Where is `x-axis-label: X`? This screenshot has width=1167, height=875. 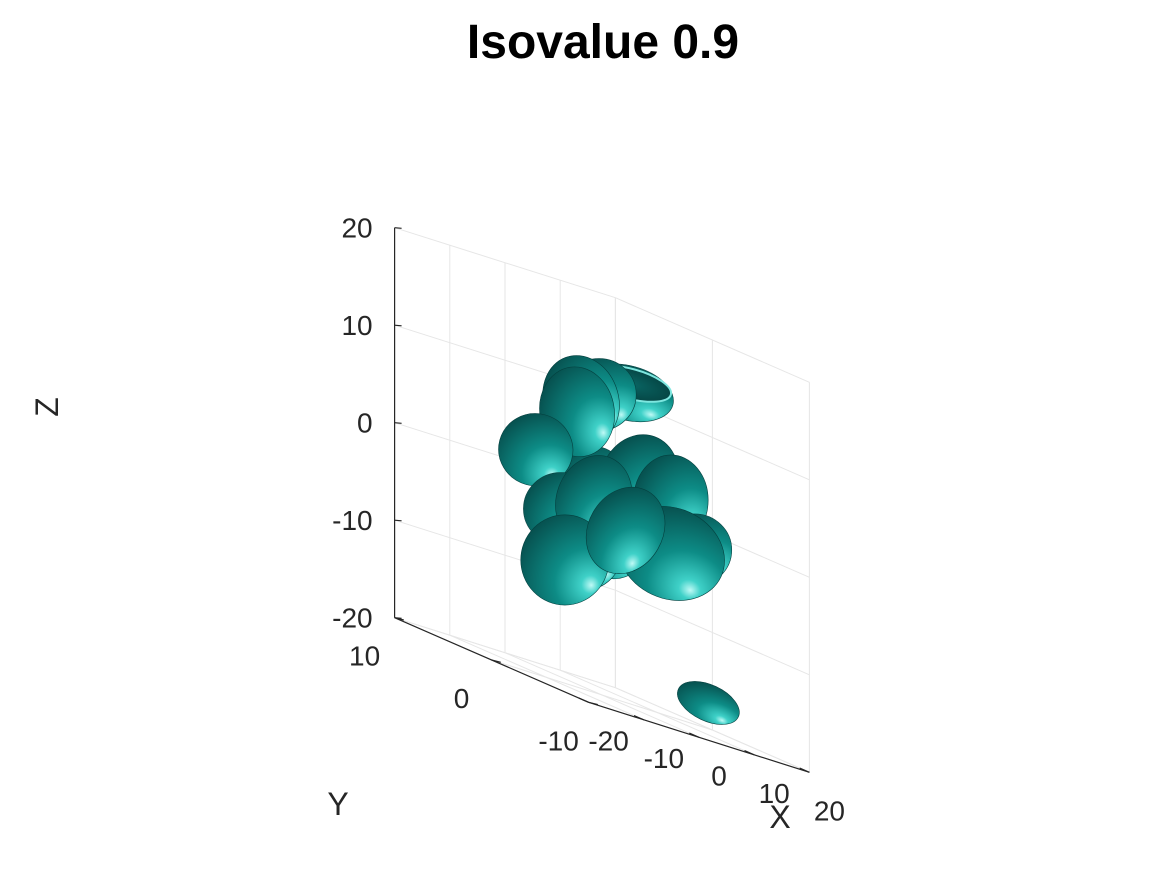
x-axis-label: X is located at coordinates (779, 817).